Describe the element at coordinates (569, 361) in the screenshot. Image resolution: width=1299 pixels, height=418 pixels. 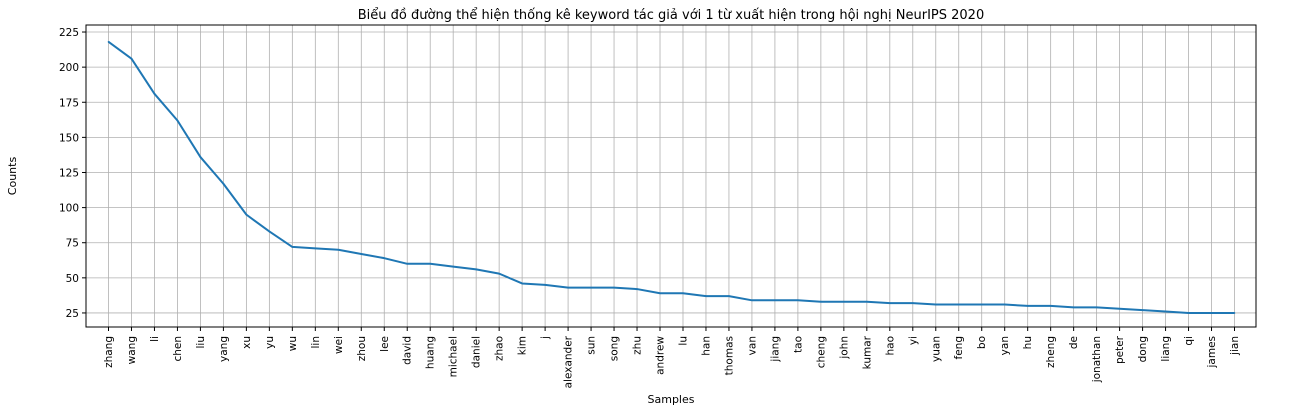
I see `x-tick-label: alexander` at that location.